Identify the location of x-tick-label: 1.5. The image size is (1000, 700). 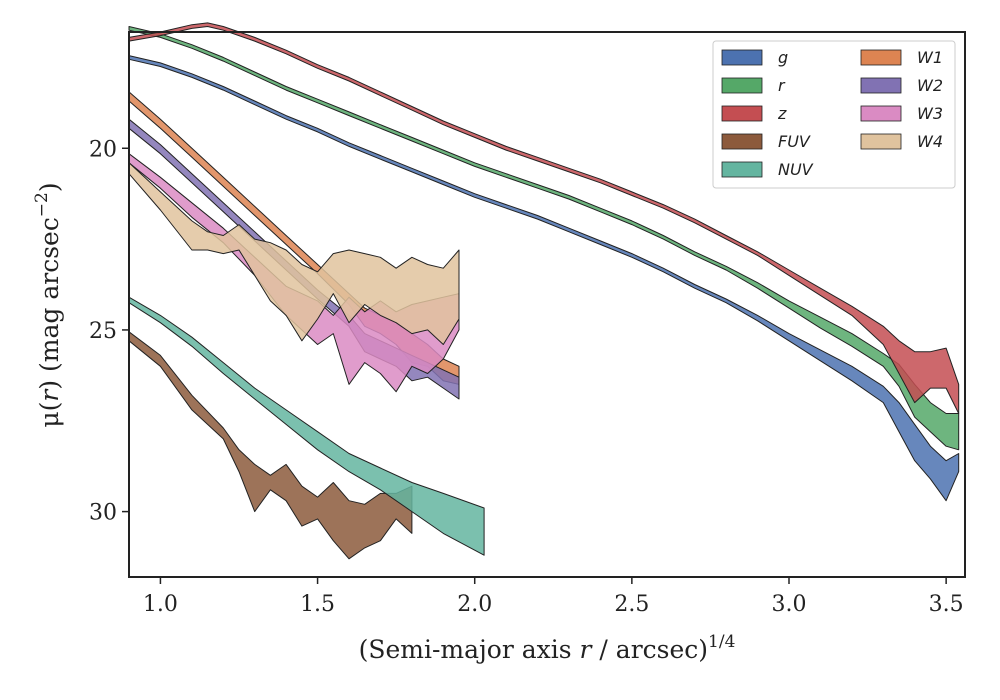
(317, 604).